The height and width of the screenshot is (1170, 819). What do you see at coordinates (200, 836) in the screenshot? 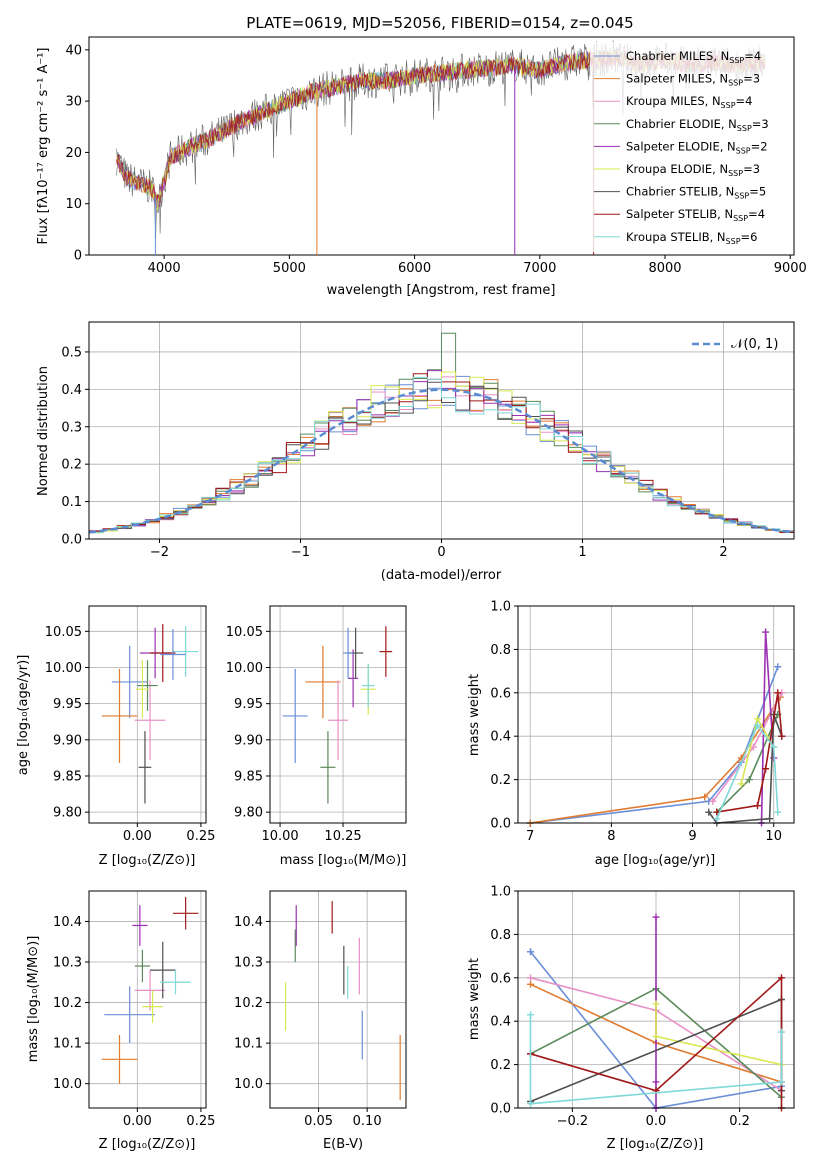
I see `xtick-label: 0.25` at bounding box center [200, 836].